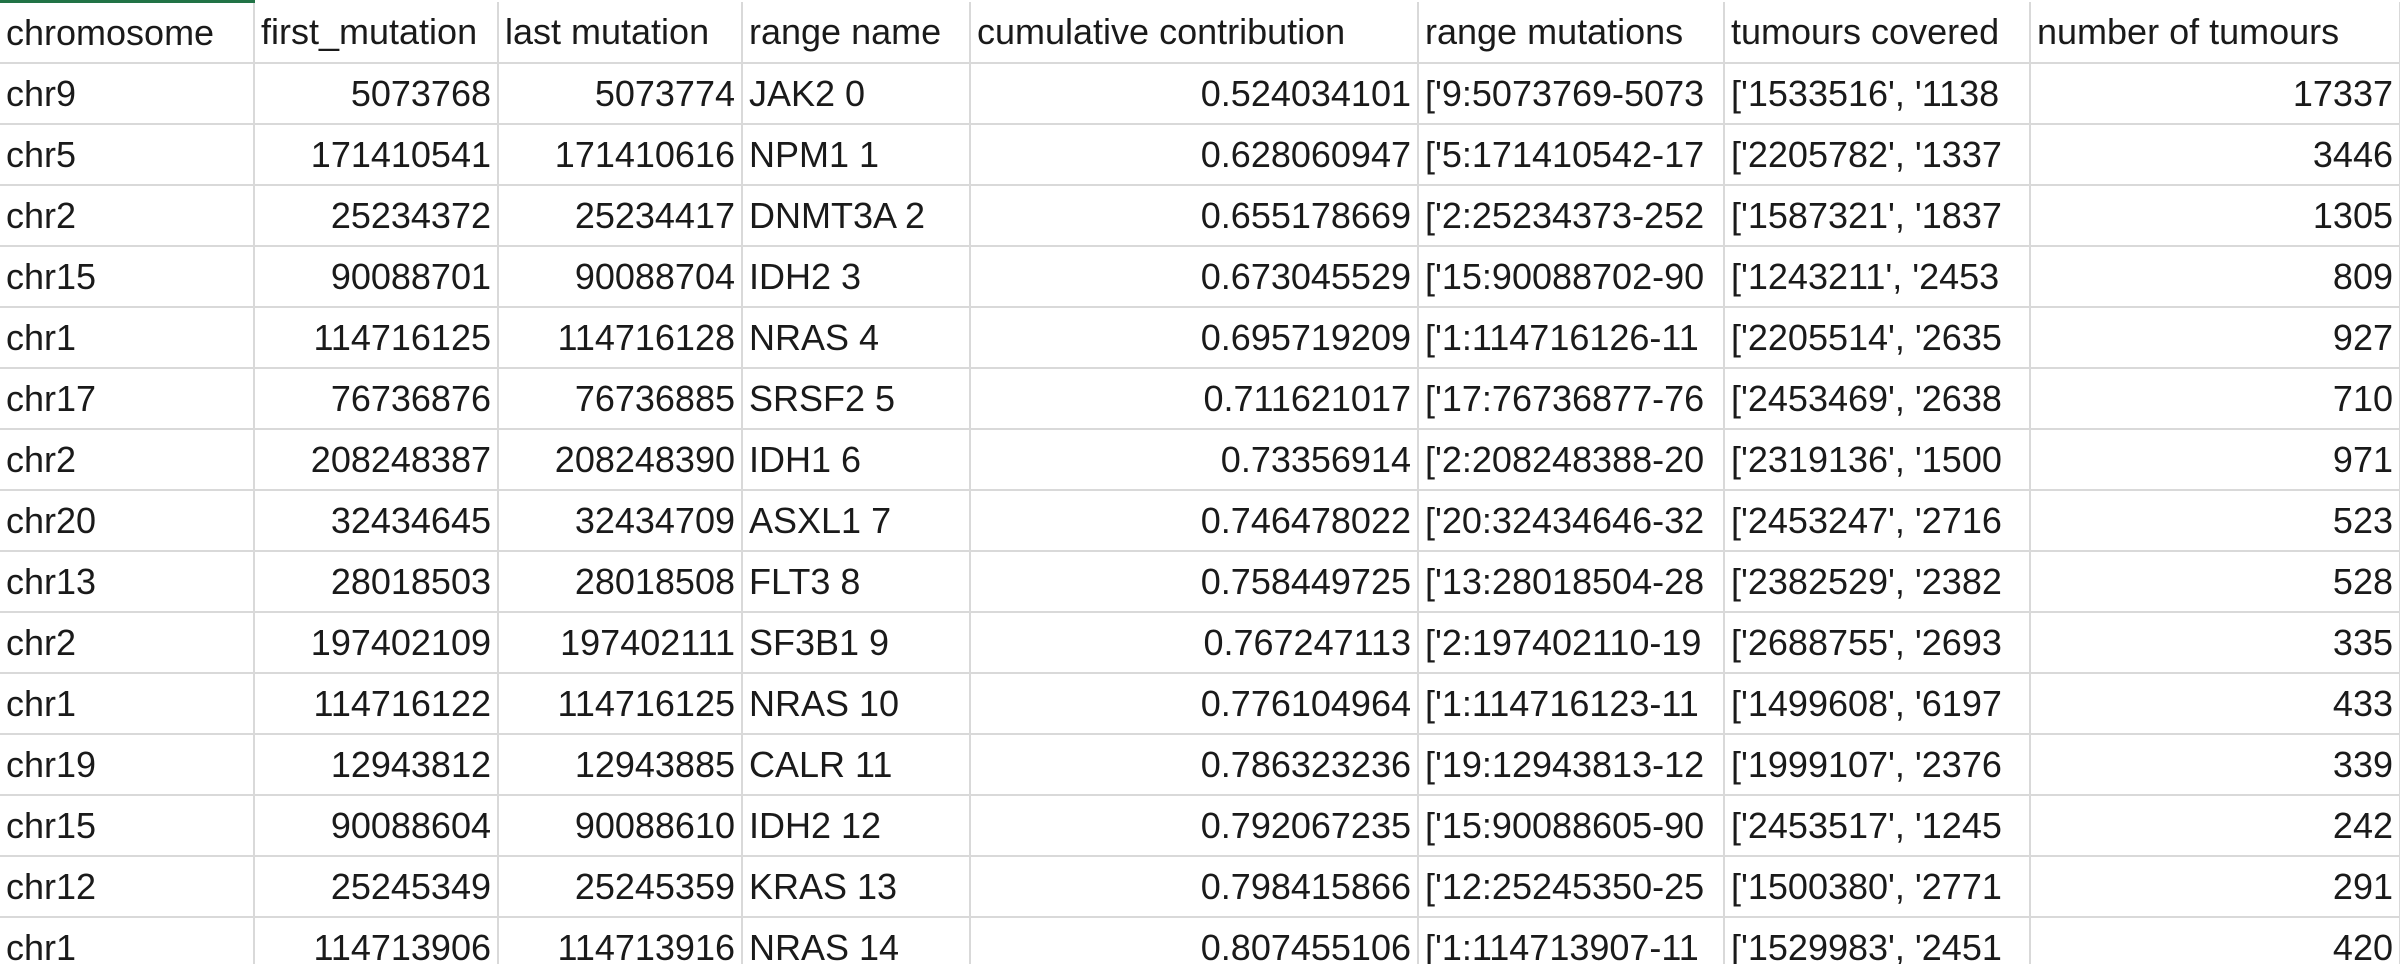 The width and height of the screenshot is (2400, 964). What do you see at coordinates (620, 216) in the screenshot?
I see `cell-last-mutation: 25234417` at bounding box center [620, 216].